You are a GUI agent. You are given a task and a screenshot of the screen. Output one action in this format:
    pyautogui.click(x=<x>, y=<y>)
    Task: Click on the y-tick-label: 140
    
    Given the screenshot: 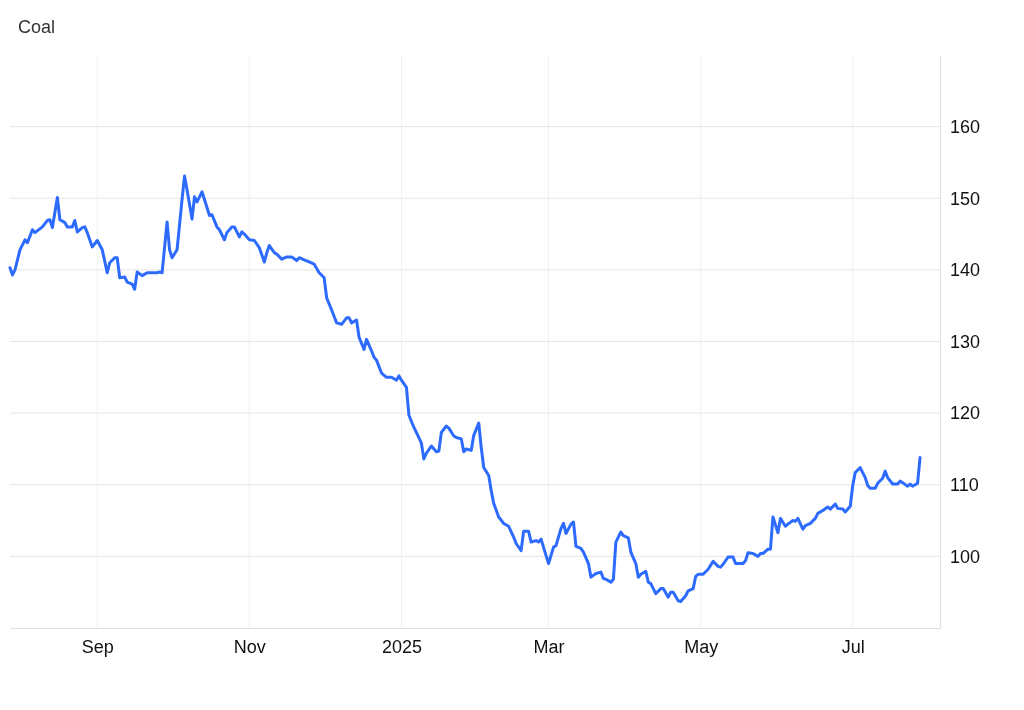 What is the action you would take?
    pyautogui.click(x=965, y=270)
    